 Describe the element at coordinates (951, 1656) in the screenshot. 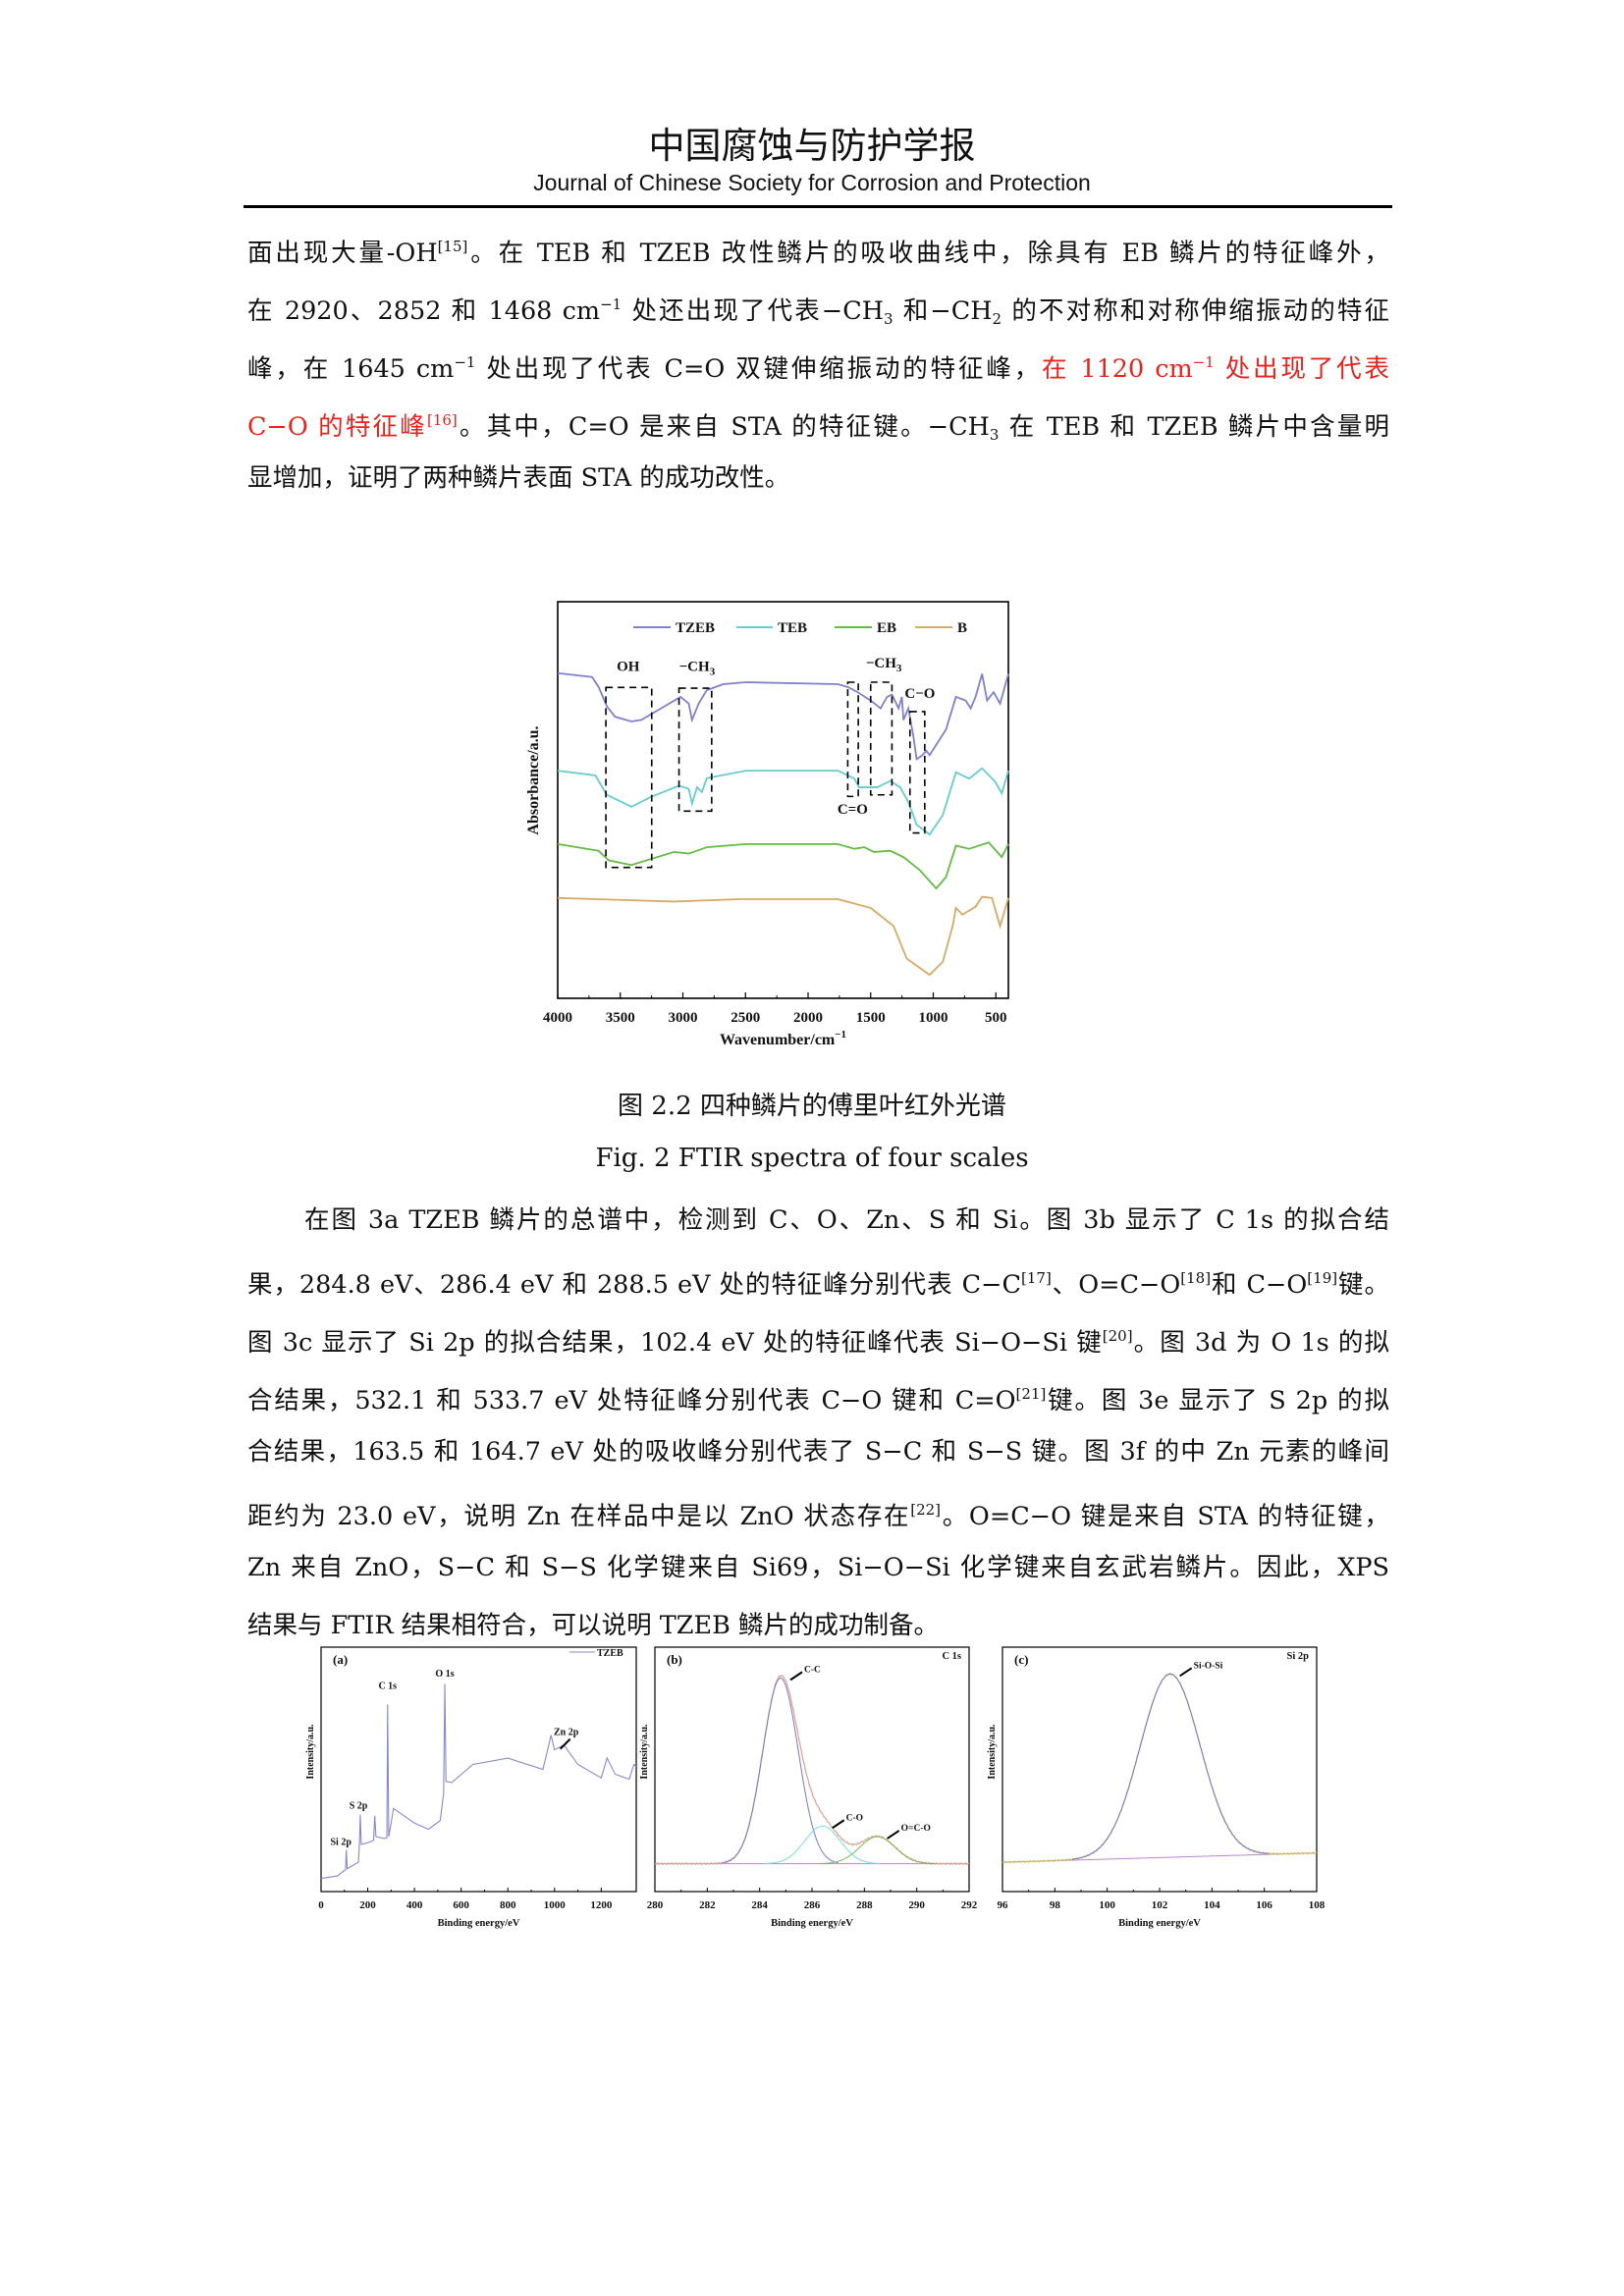

I see `panel-title: C 1s` at that location.